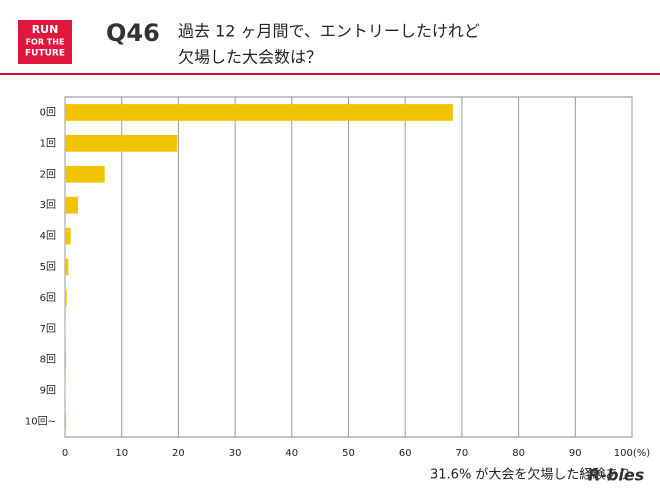 This screenshot has height=490, width=660. I want to click on x-tick-label: 50, so click(348, 453).